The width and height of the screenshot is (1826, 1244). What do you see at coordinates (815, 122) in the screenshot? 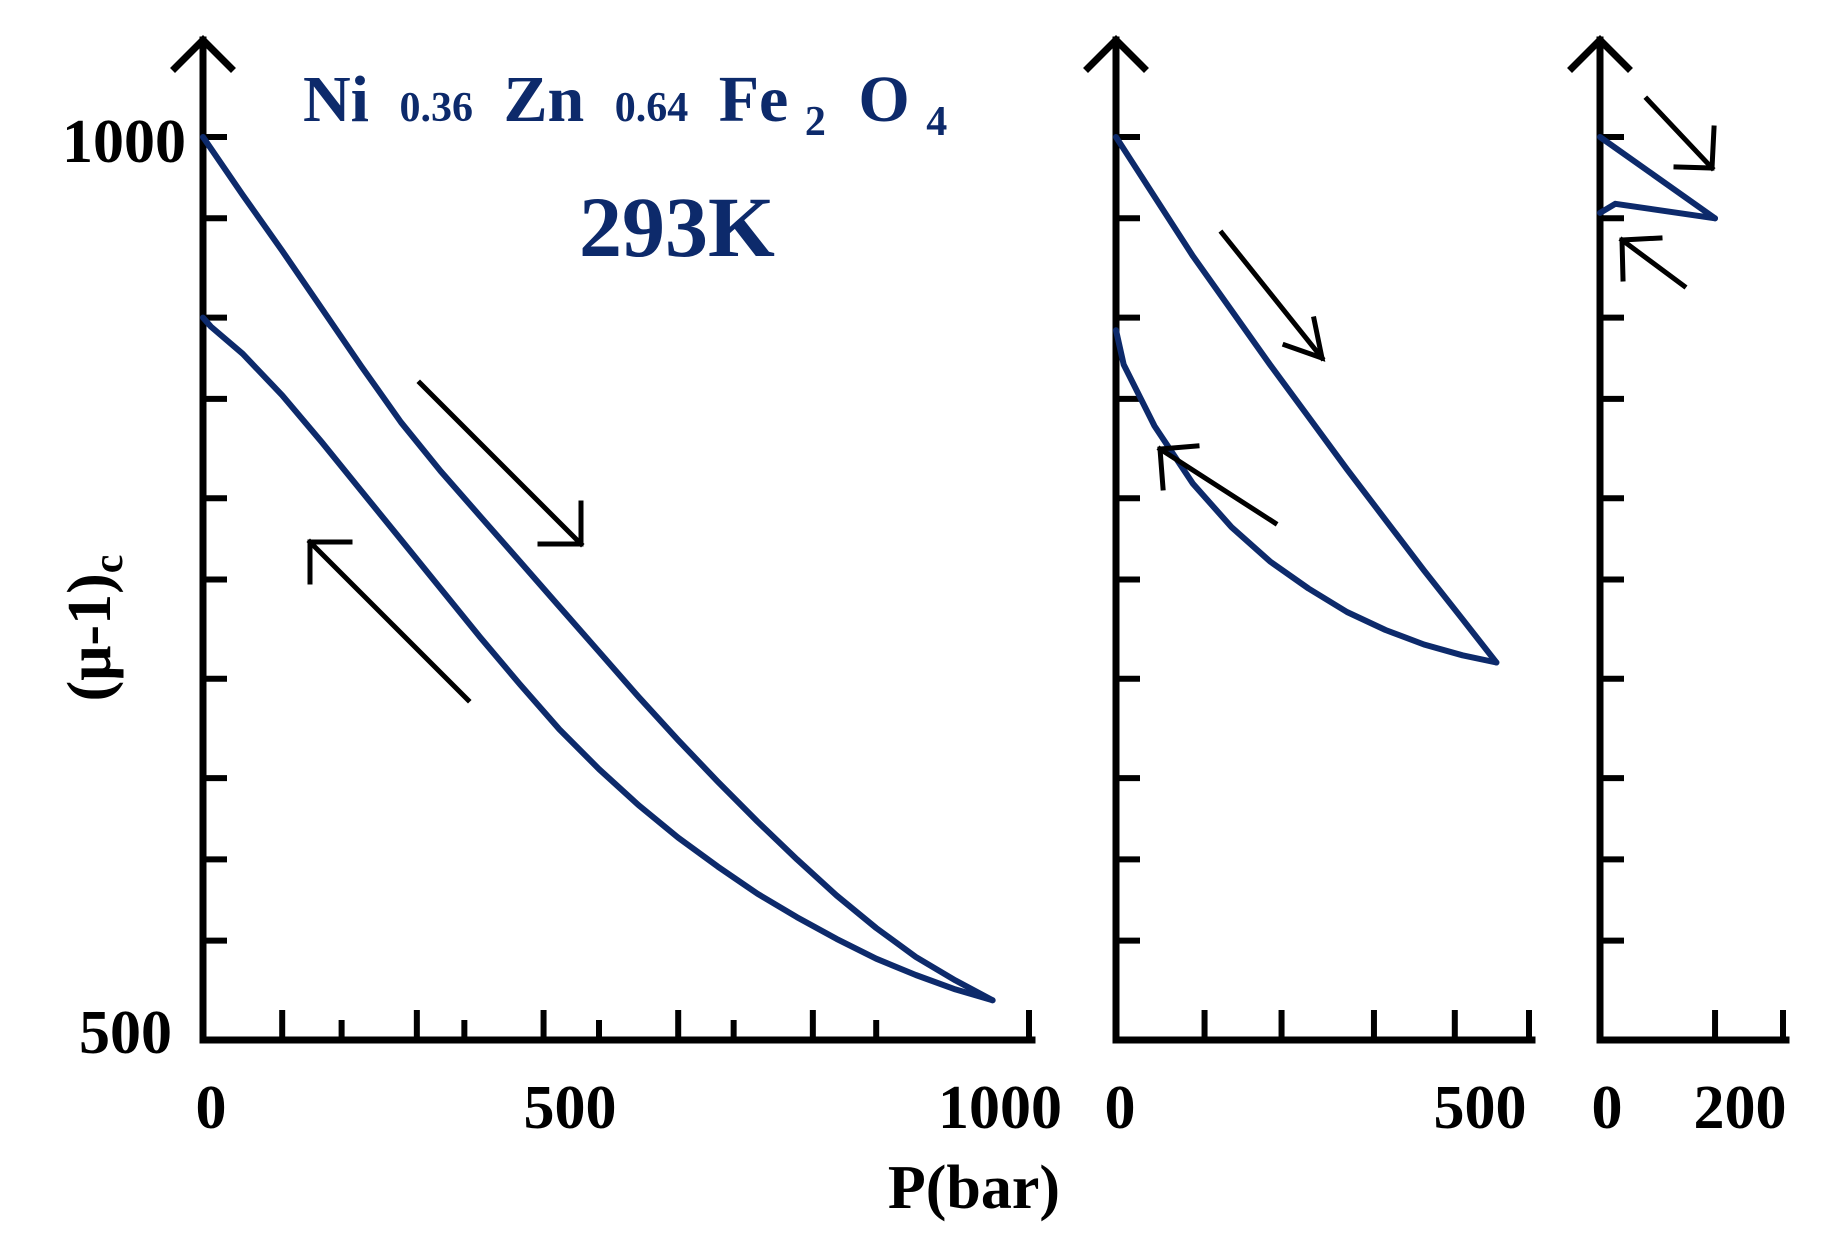
I see `title-fe-sub: 2` at bounding box center [815, 122].